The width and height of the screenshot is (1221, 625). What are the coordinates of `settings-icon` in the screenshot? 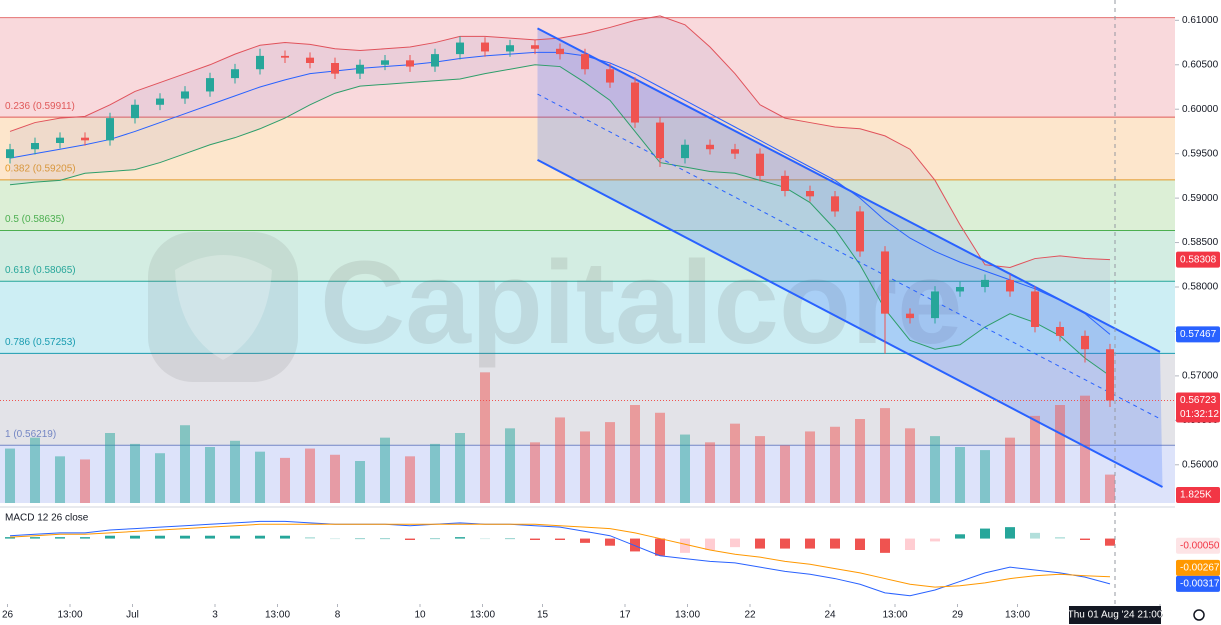 It's located at (1199, 615).